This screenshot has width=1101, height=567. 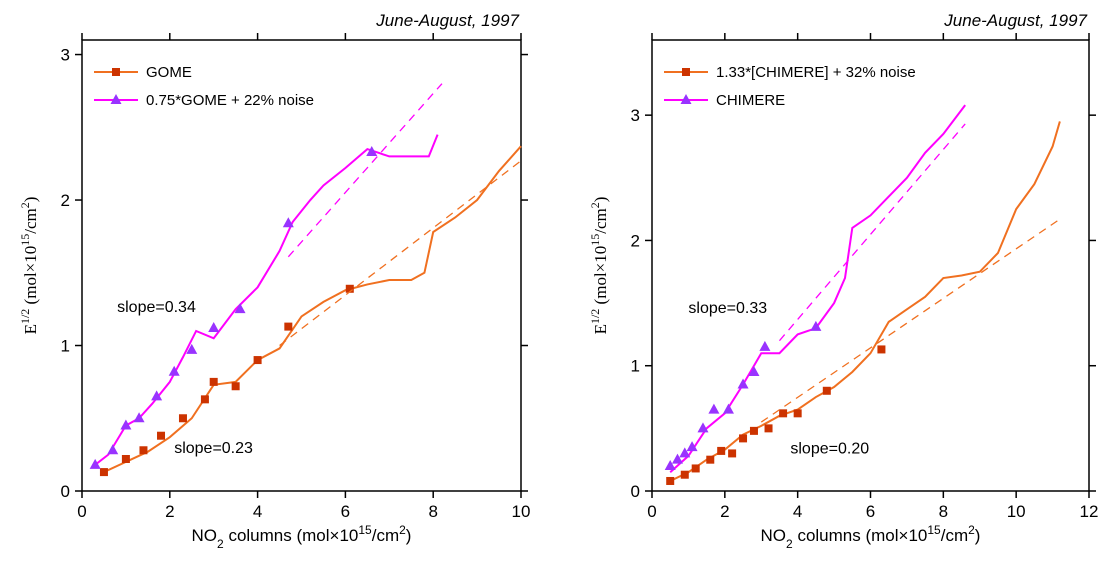 I want to click on x-tick-label: 6, so click(x=345, y=511).